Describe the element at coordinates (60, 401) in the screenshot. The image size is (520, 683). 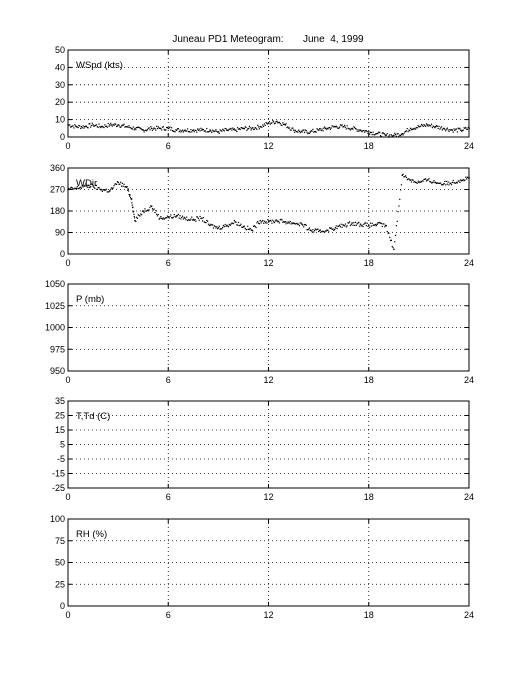
I see `y-tick-label: 35` at that location.